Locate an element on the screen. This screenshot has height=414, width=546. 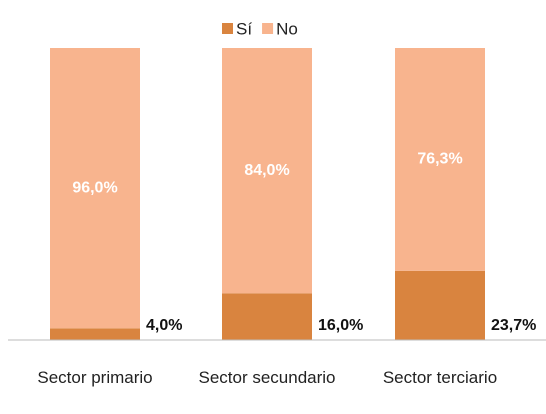
data-label: 84,0% is located at coordinates (266, 170).